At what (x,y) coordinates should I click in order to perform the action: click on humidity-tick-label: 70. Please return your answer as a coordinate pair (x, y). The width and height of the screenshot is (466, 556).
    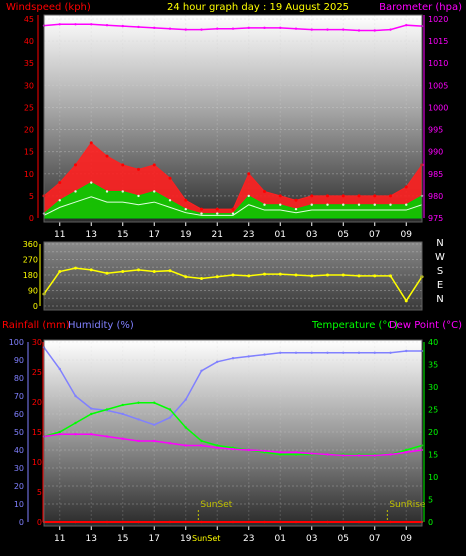
    Looking at the image, I should click on (19, 396).